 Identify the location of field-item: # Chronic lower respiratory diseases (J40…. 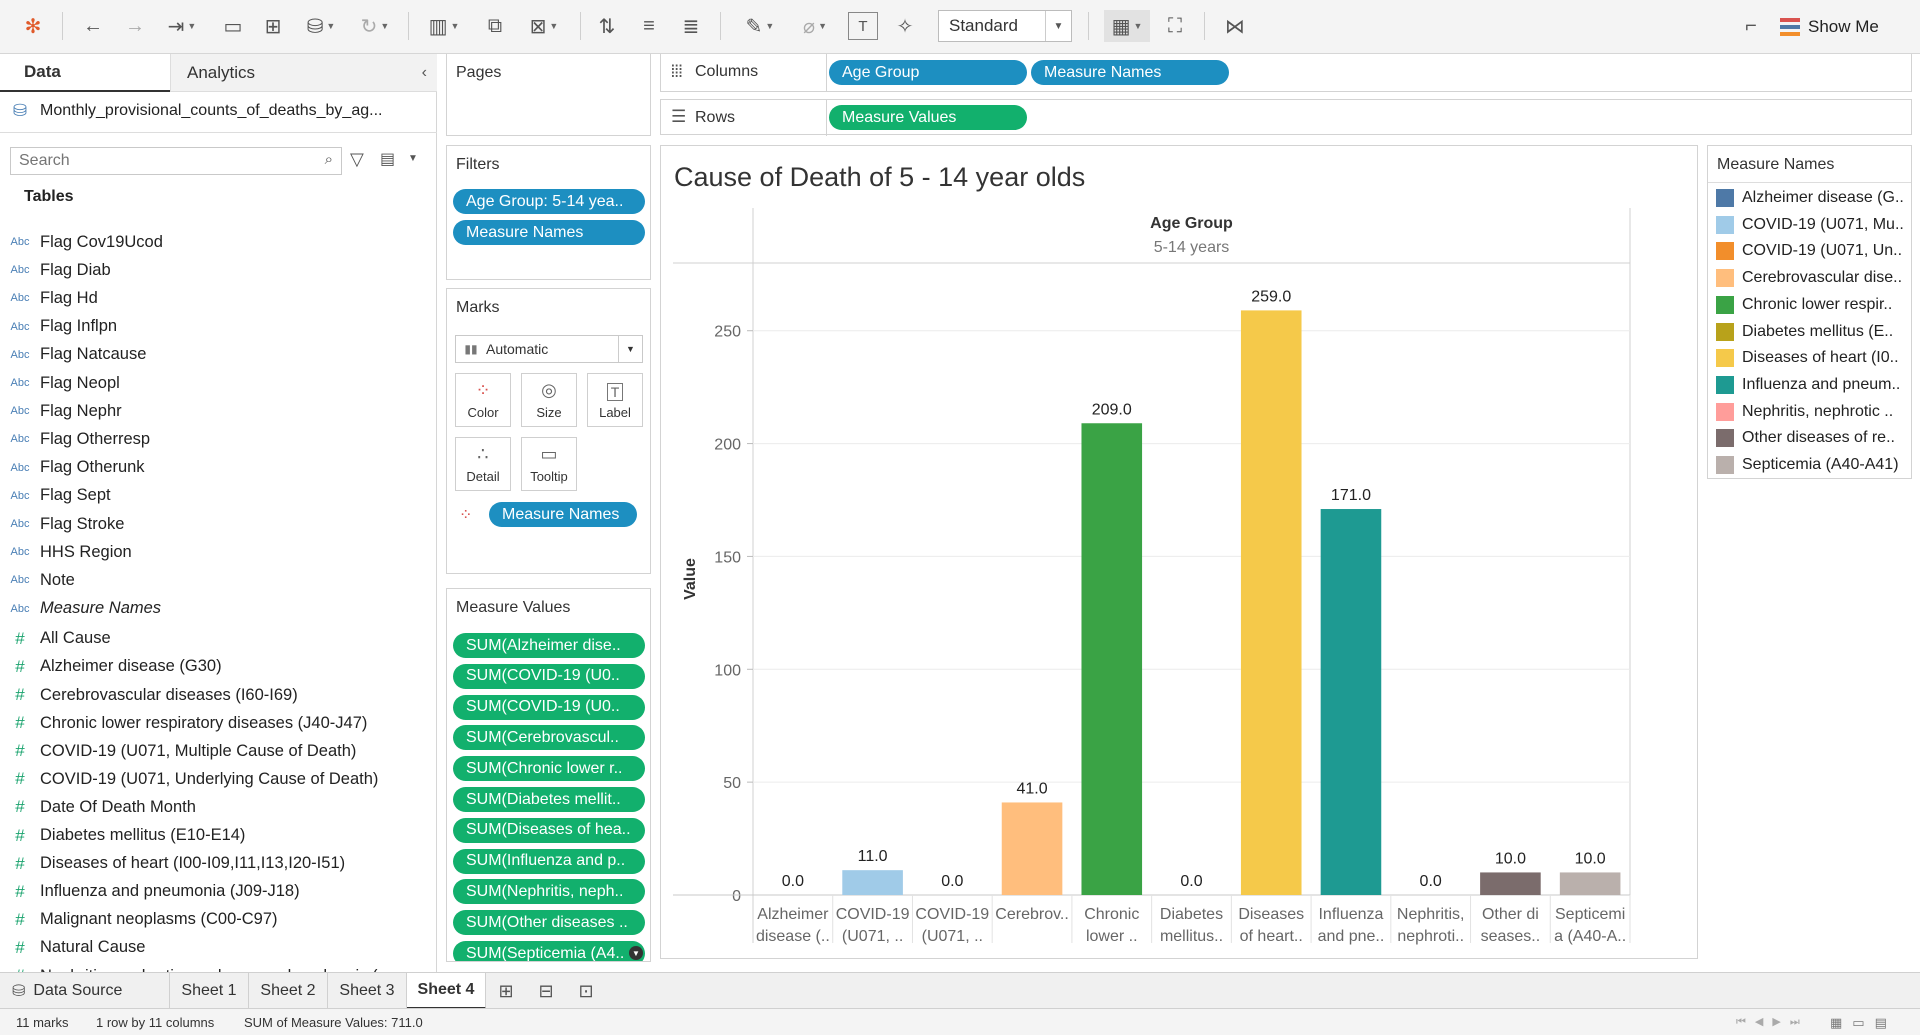
(218, 723).